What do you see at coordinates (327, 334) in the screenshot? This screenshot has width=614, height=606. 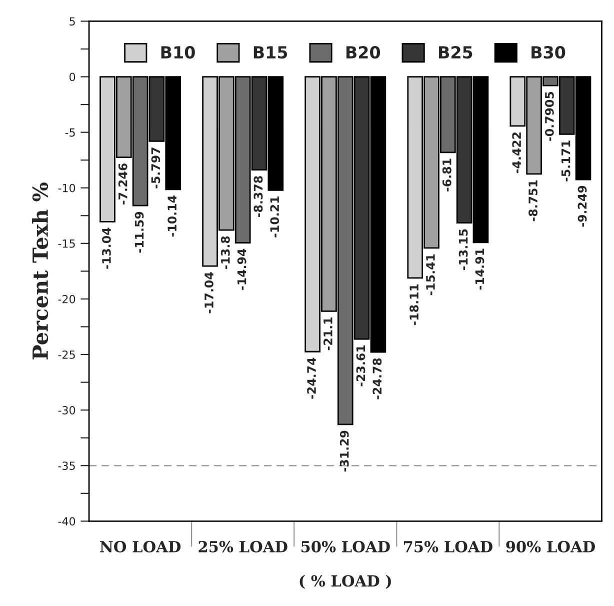 I see `data-label: -21.1` at bounding box center [327, 334].